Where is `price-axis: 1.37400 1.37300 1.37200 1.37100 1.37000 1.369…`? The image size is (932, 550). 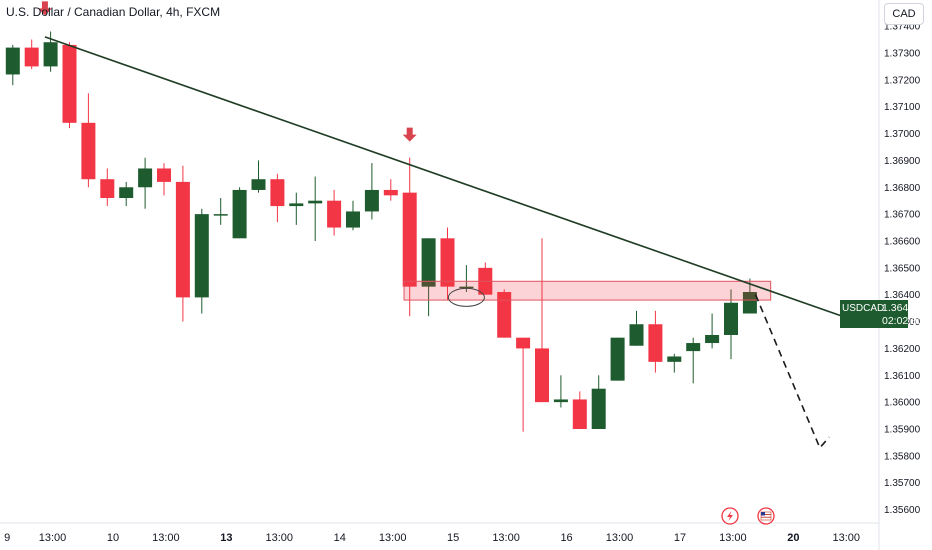
price-axis: 1.37400 1.37300 1.37200 1.37100 1.37000 1.369… is located at coordinates (902, 269).